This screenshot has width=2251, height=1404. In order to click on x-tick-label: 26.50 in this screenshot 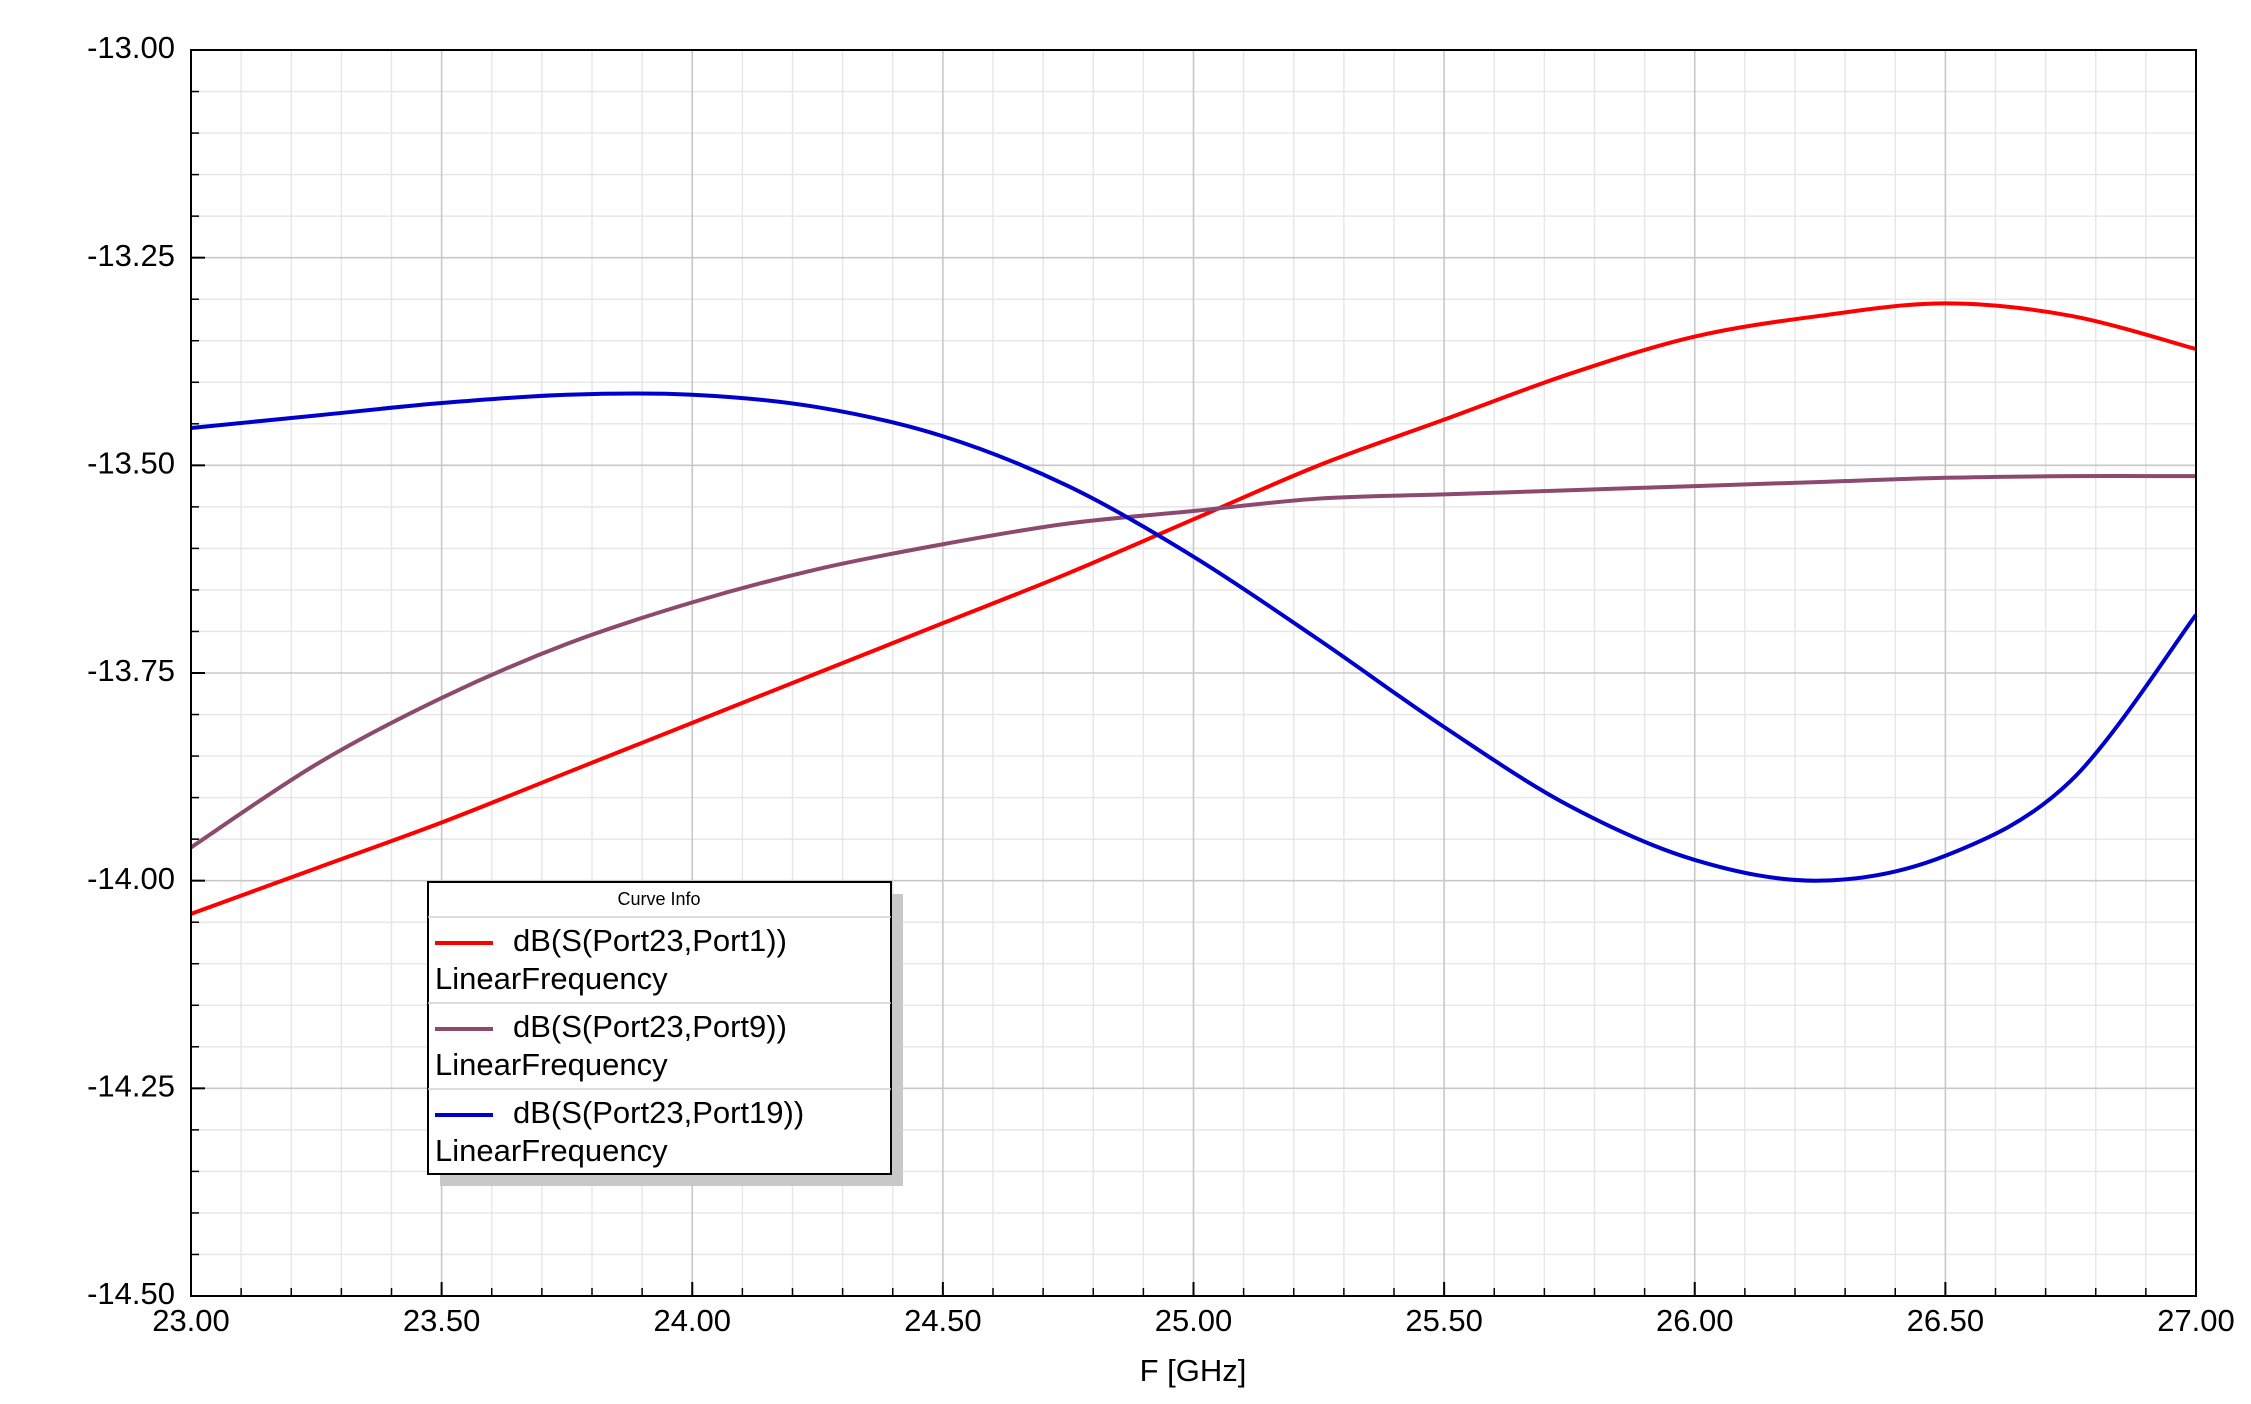, I will do `click(1946, 1320)`.